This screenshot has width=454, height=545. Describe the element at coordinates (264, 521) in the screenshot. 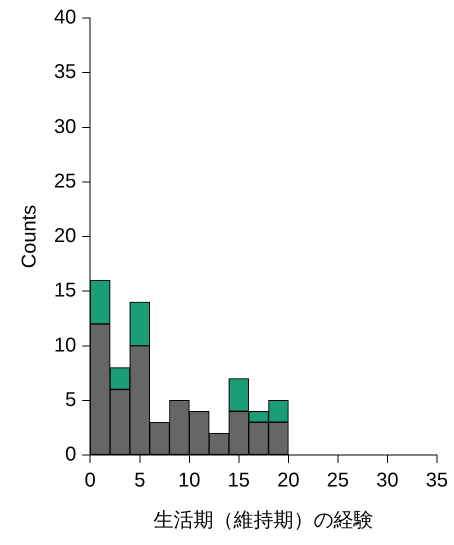

I see `x-axis-title: 生活期（維持期）の経験` at that location.